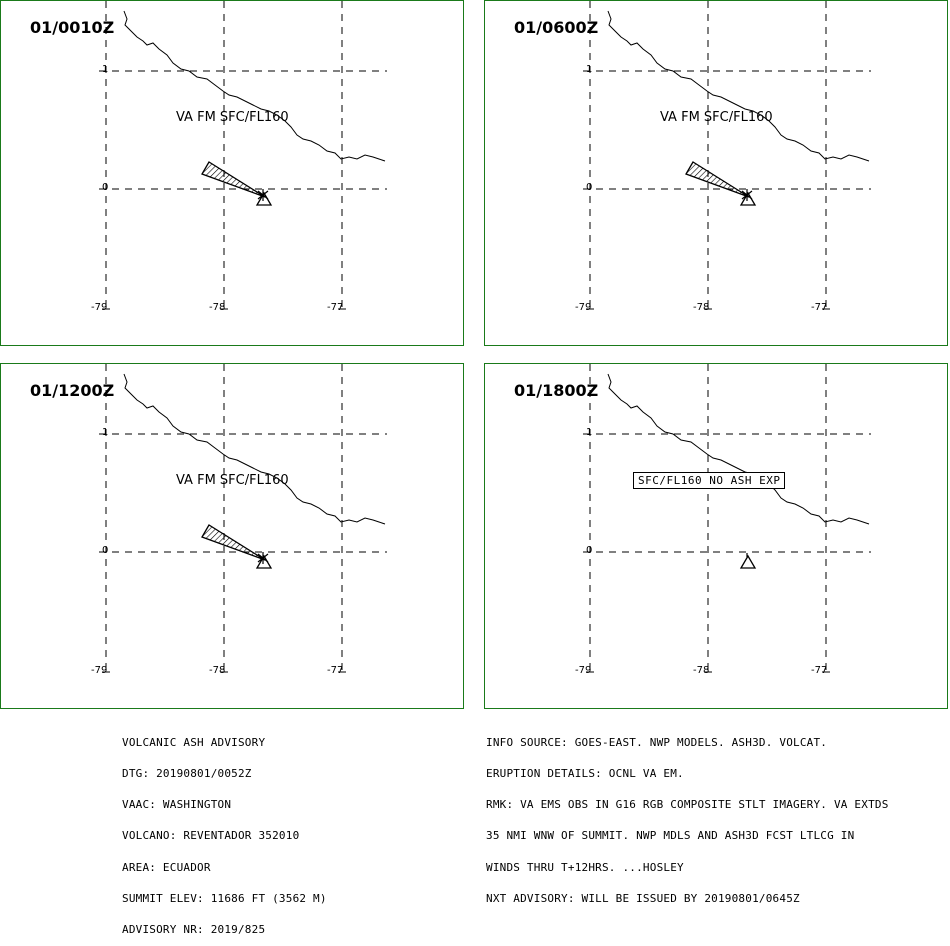 The image size is (950, 946). What do you see at coordinates (556, 27) in the screenshot?
I see `panel-time: 01/0600Z` at bounding box center [556, 27].